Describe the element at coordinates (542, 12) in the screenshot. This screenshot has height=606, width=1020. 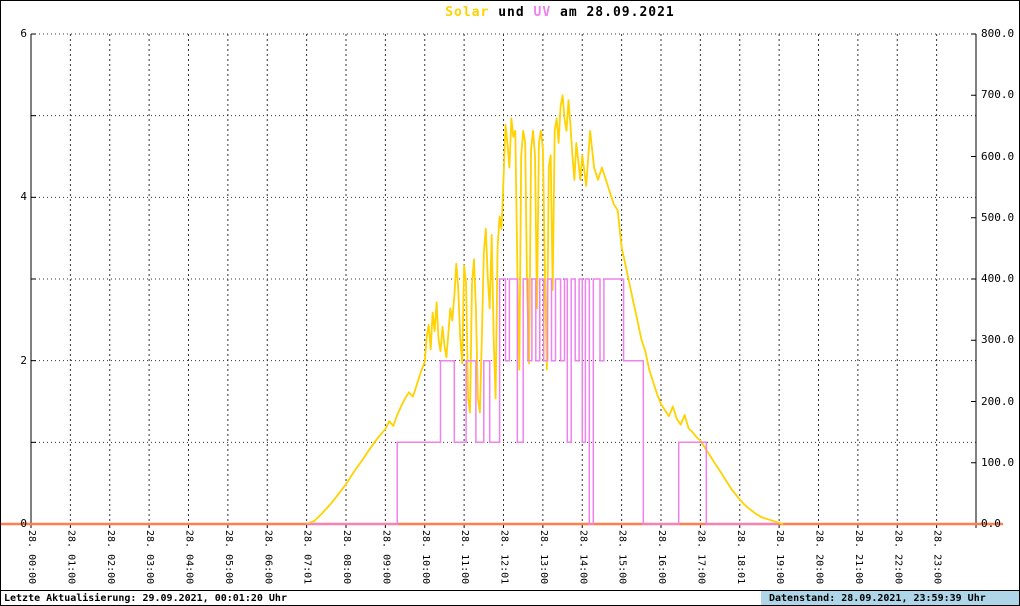
I see `title-uv-label: UV` at that location.